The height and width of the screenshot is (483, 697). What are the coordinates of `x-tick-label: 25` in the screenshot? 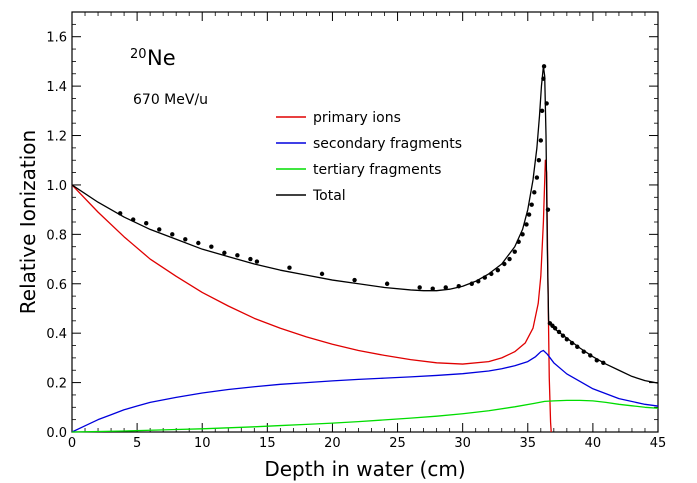 It's located at (397, 443).